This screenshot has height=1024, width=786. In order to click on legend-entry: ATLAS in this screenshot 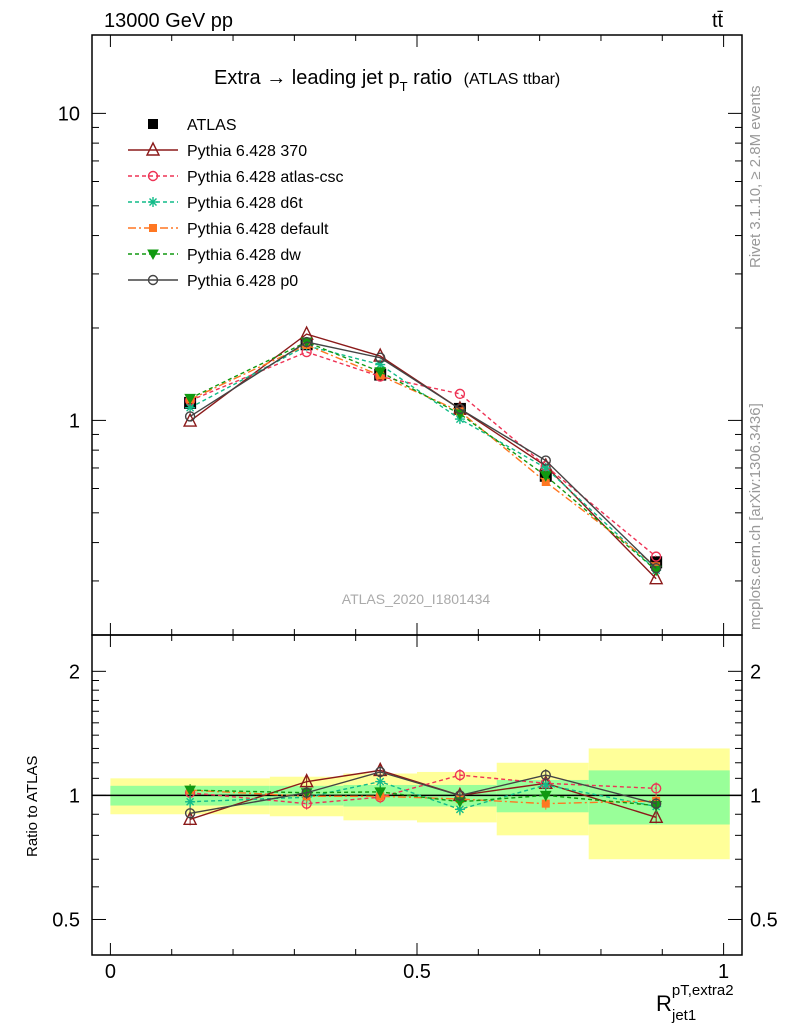, I will do `click(192, 125)`.